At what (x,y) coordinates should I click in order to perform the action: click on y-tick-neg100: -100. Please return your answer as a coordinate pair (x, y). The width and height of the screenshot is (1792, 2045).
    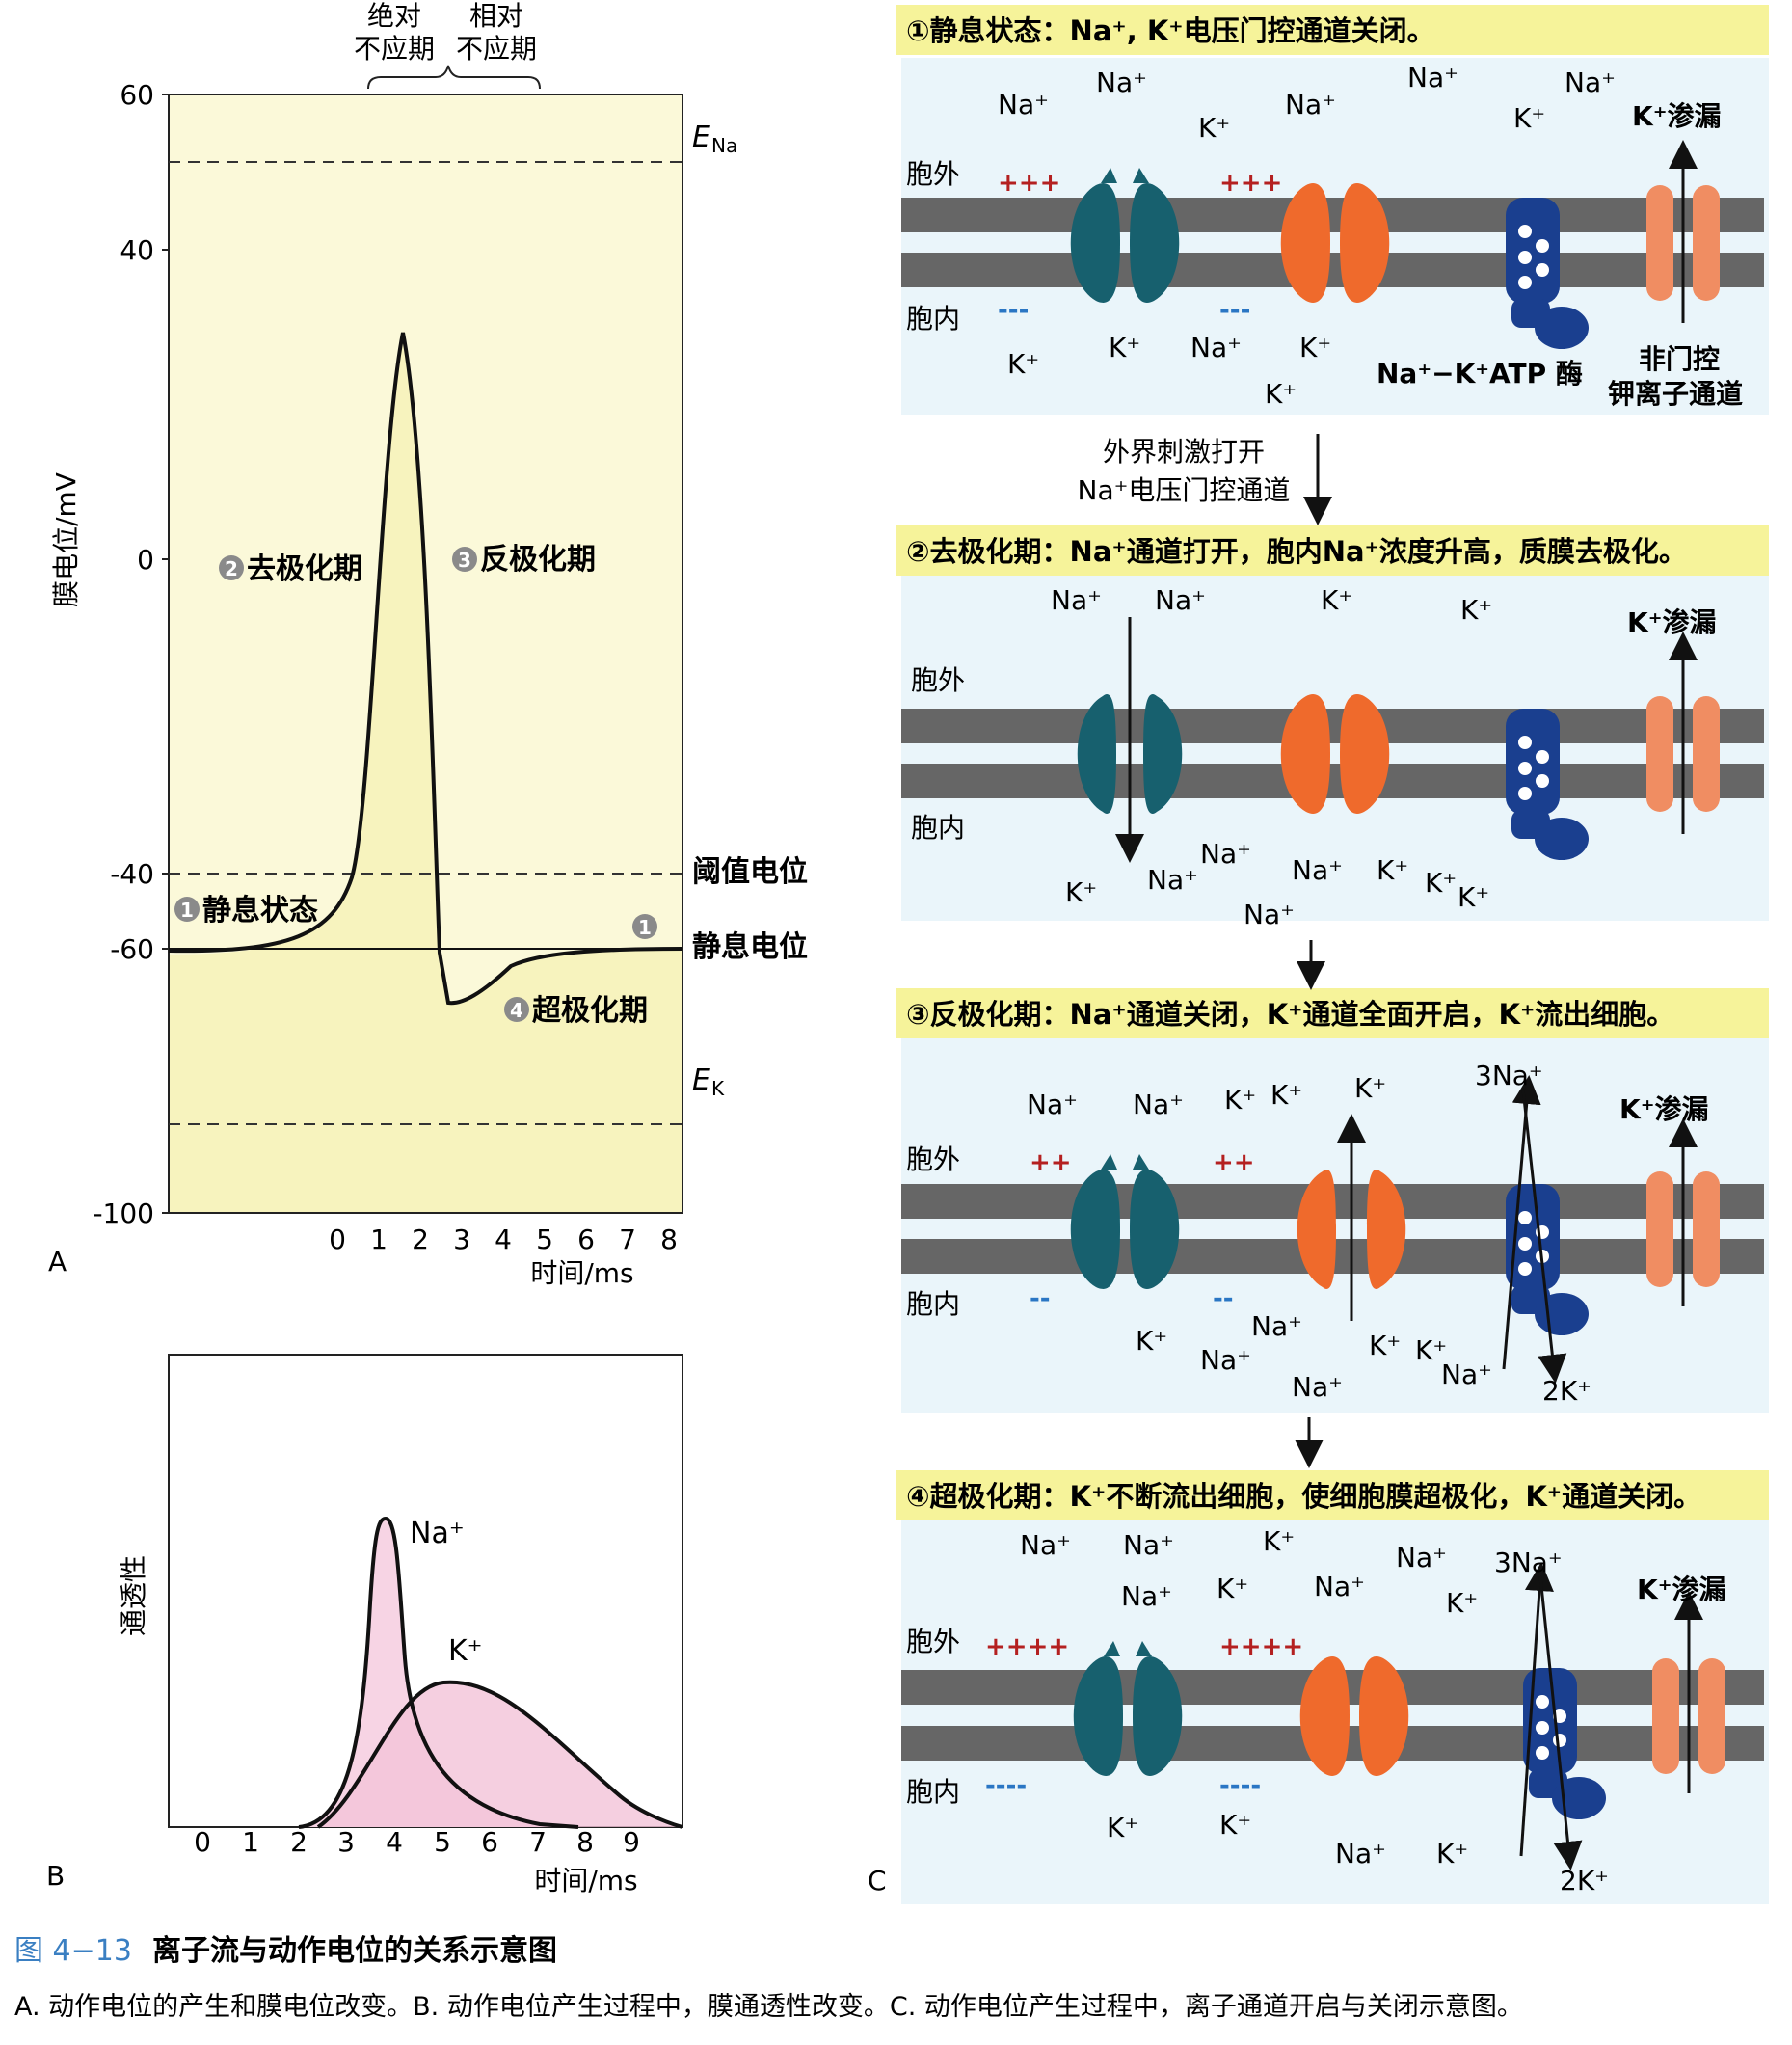
    Looking at the image, I should click on (123, 1213).